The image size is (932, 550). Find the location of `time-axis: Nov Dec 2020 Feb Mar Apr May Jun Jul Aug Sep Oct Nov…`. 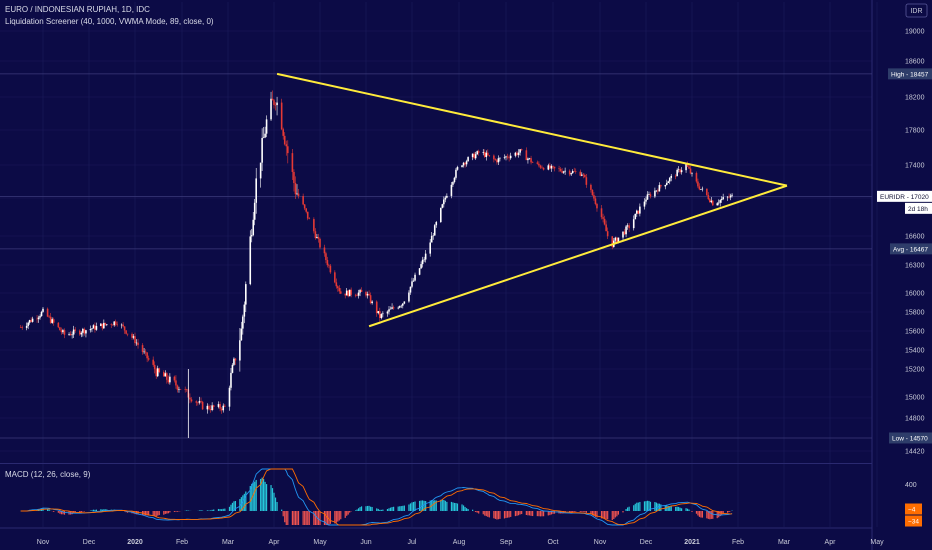

time-axis: Nov Dec 2020 Feb Mar Apr May Jun Jul Aug Sep Oct Nov… is located at coordinates (460, 542).